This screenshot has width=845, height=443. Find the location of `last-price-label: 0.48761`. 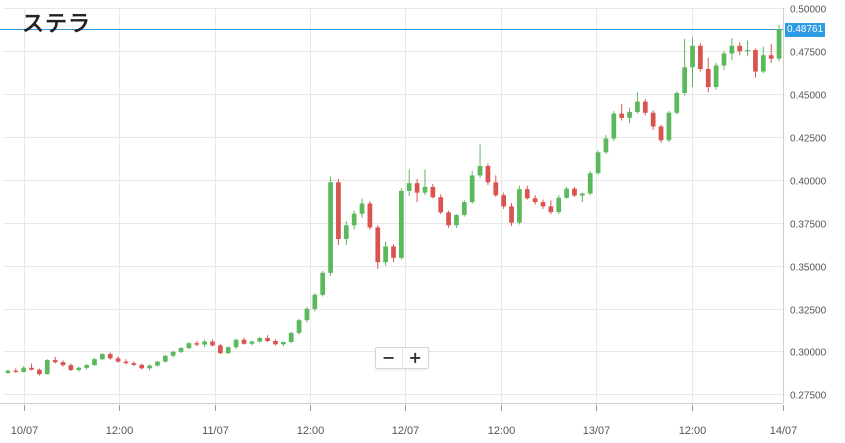

last-price-label: 0.48761 is located at coordinates (805, 29).